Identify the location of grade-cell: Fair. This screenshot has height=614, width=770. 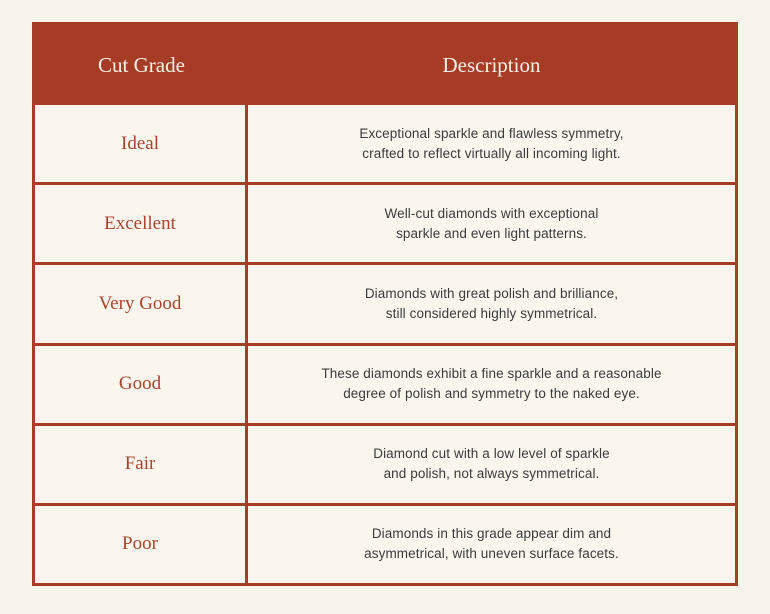
(141, 464).